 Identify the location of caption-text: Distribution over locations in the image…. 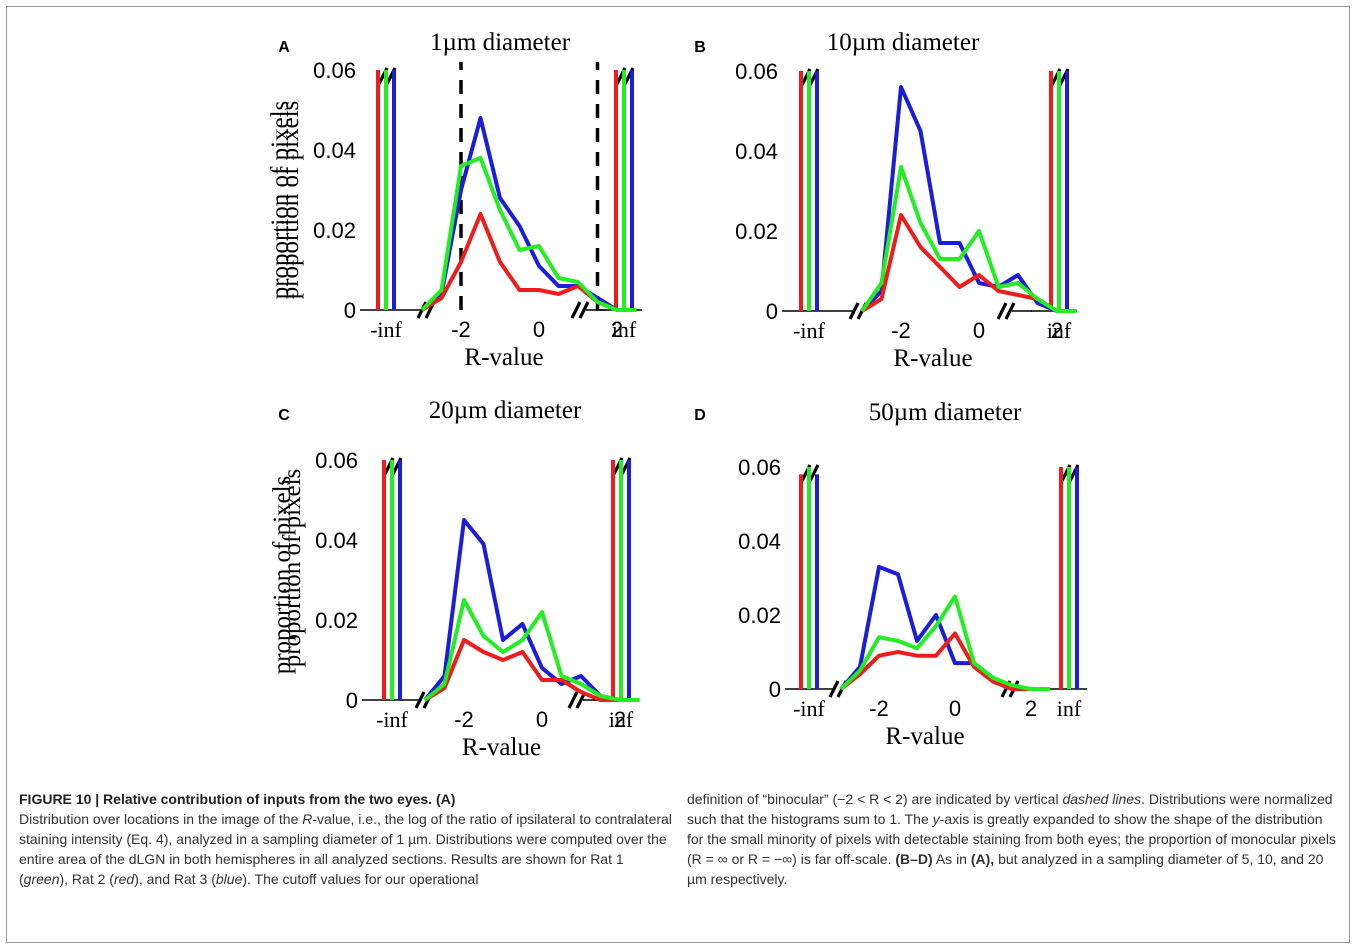
(161, 819).